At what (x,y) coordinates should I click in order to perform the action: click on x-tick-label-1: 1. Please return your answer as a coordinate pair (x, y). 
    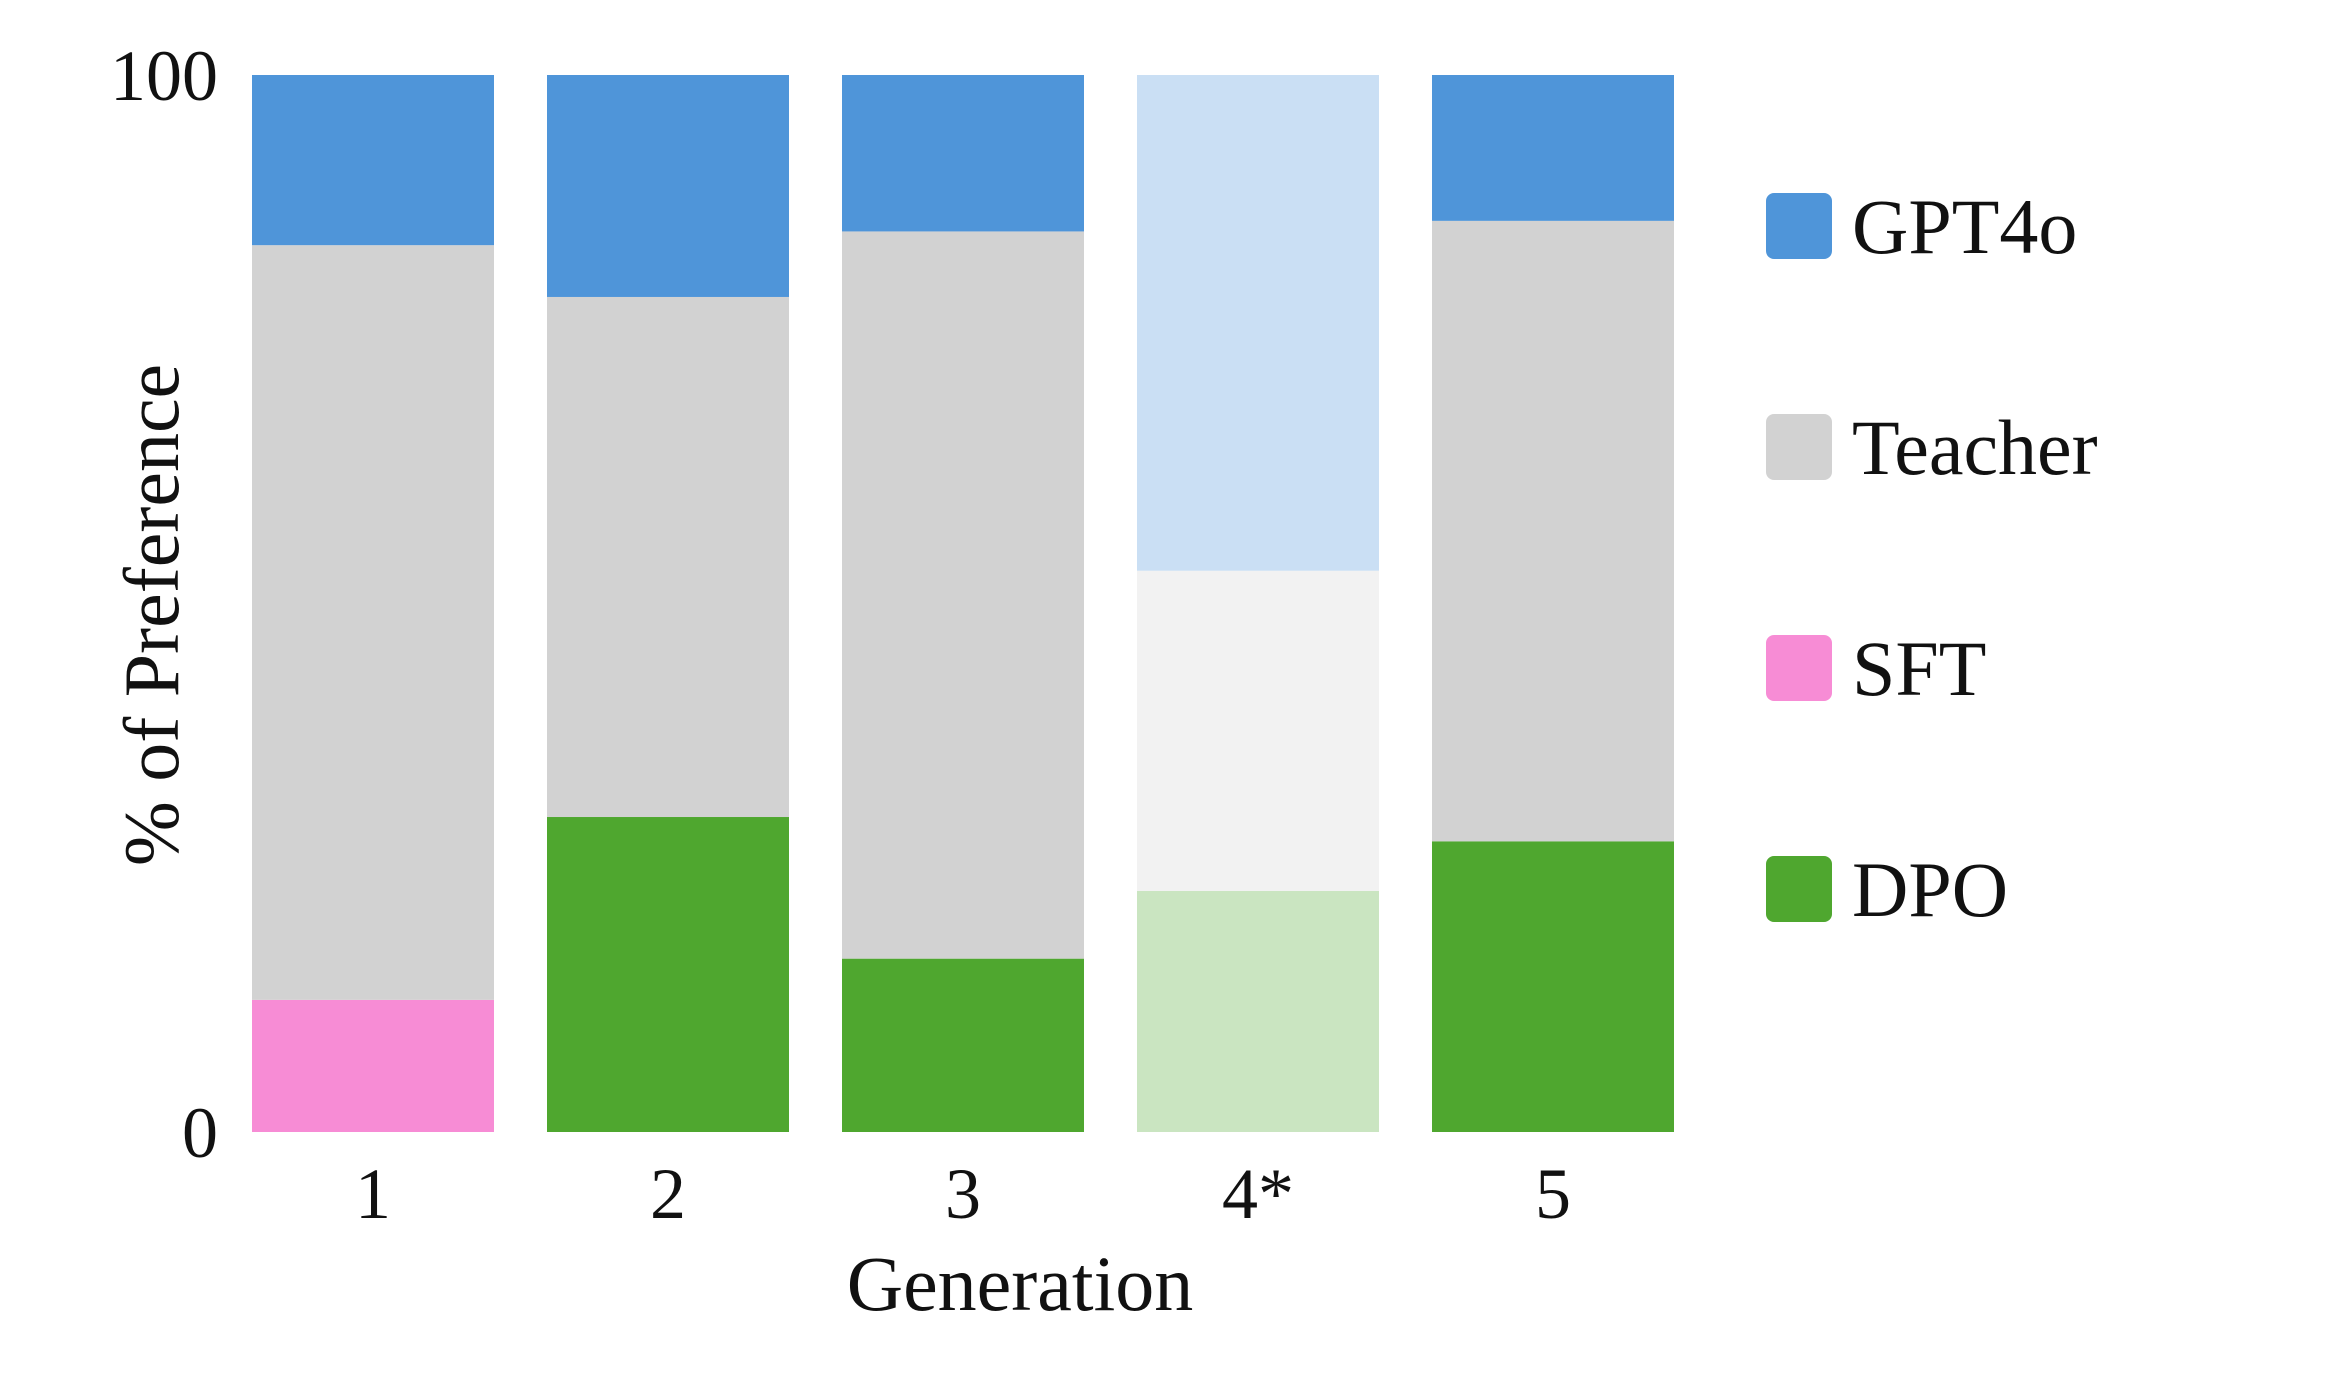
    Looking at the image, I should click on (373, 1194).